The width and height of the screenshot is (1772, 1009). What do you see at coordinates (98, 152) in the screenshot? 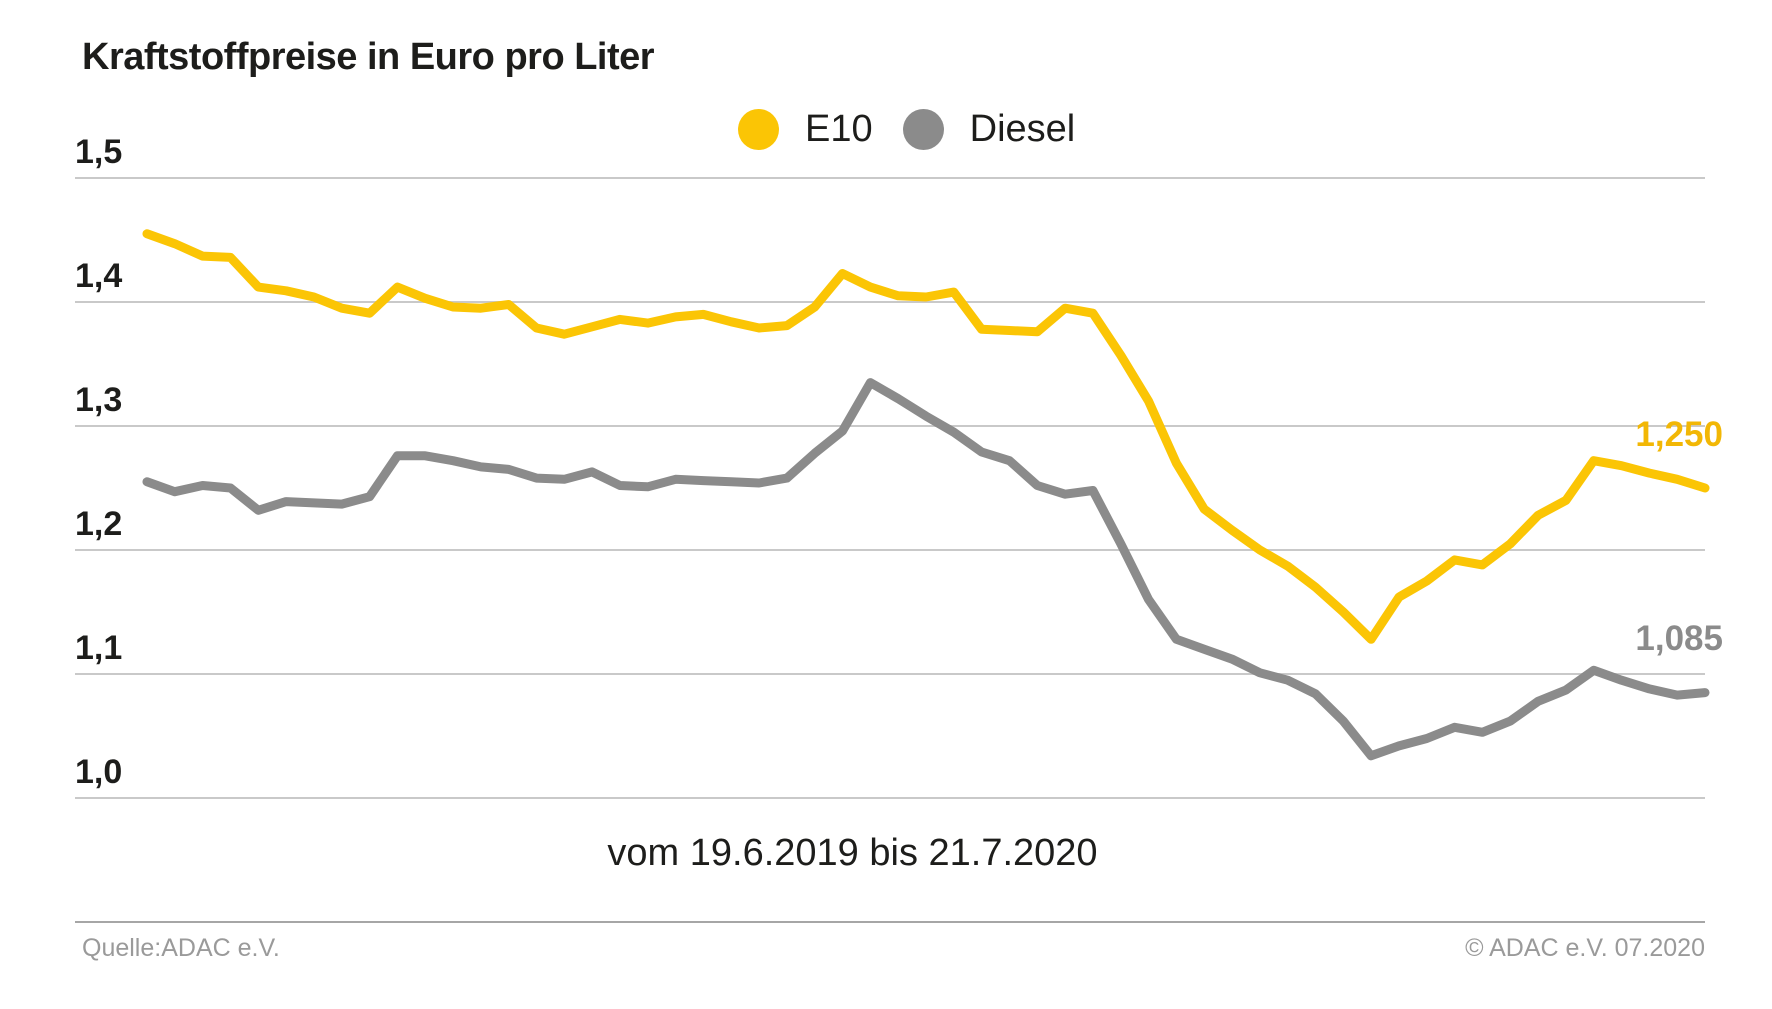
I see `y-tick-label-1,5: 1,5` at bounding box center [98, 152].